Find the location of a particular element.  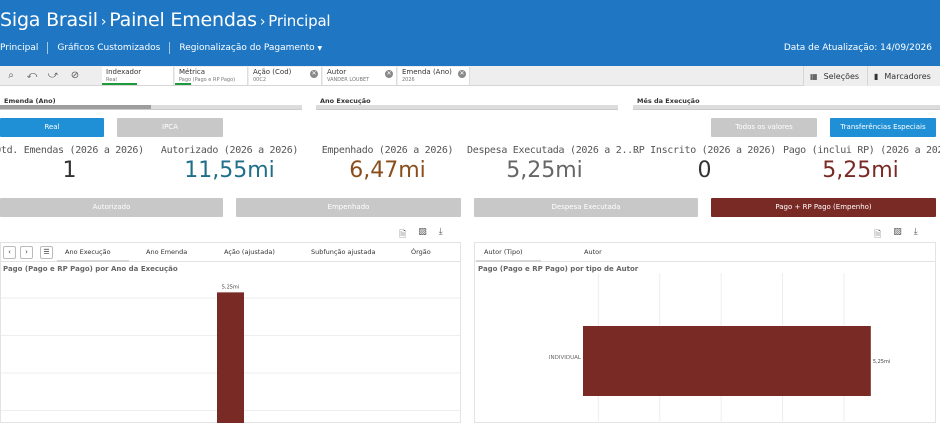

update-date: Data de Atualização: 14/09/2026 is located at coordinates (857, 48).